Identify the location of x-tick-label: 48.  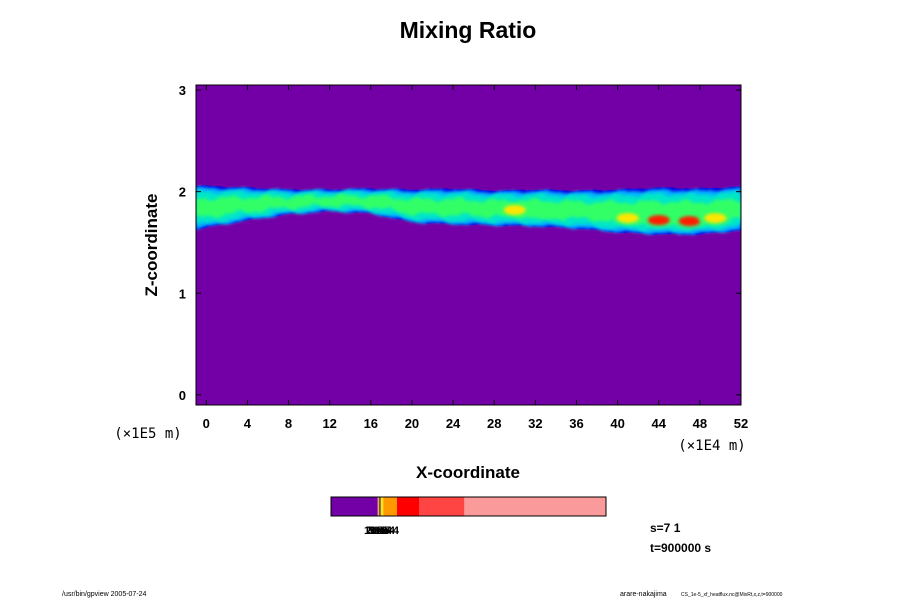
(700, 423).